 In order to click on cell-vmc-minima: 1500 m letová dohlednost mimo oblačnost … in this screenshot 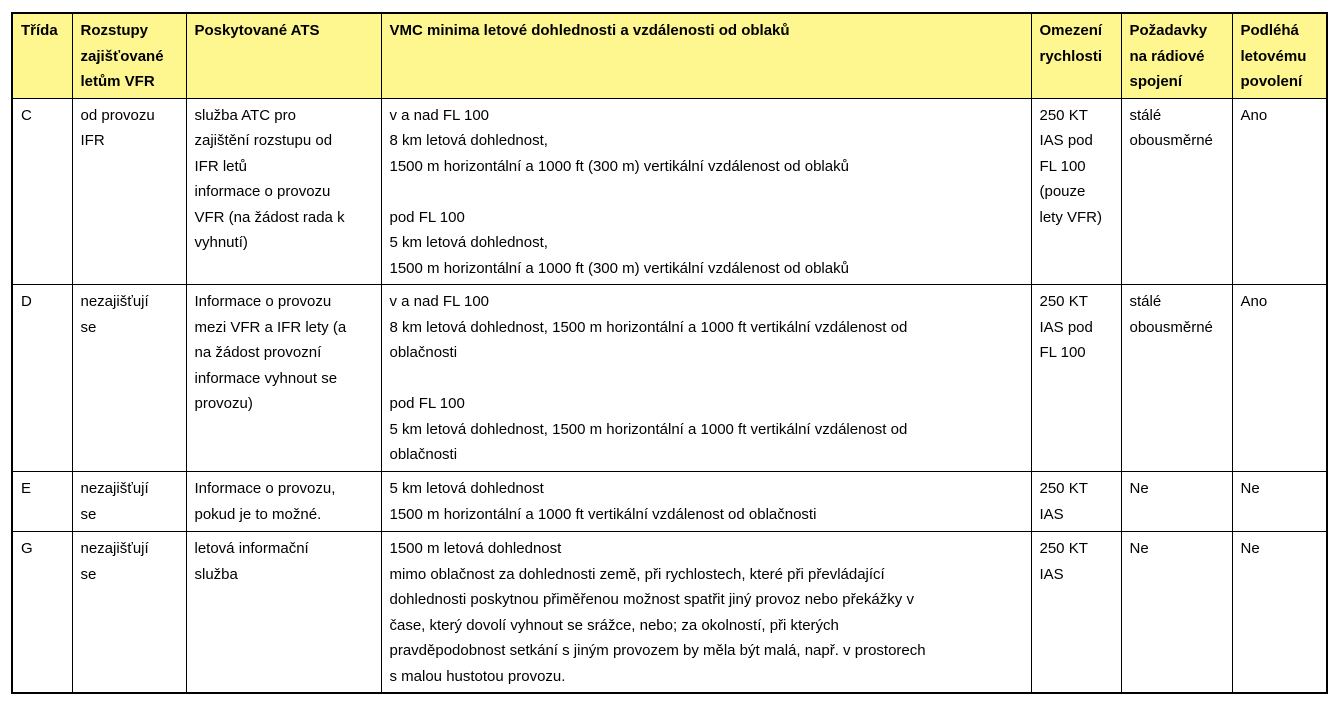, I will do `click(706, 612)`.